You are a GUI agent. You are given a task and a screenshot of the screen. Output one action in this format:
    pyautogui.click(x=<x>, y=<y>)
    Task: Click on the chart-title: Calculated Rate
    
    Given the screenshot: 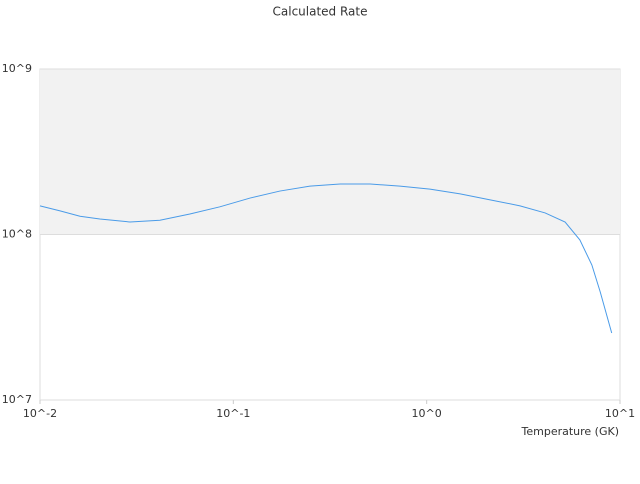 What is the action you would take?
    pyautogui.click(x=320, y=12)
    